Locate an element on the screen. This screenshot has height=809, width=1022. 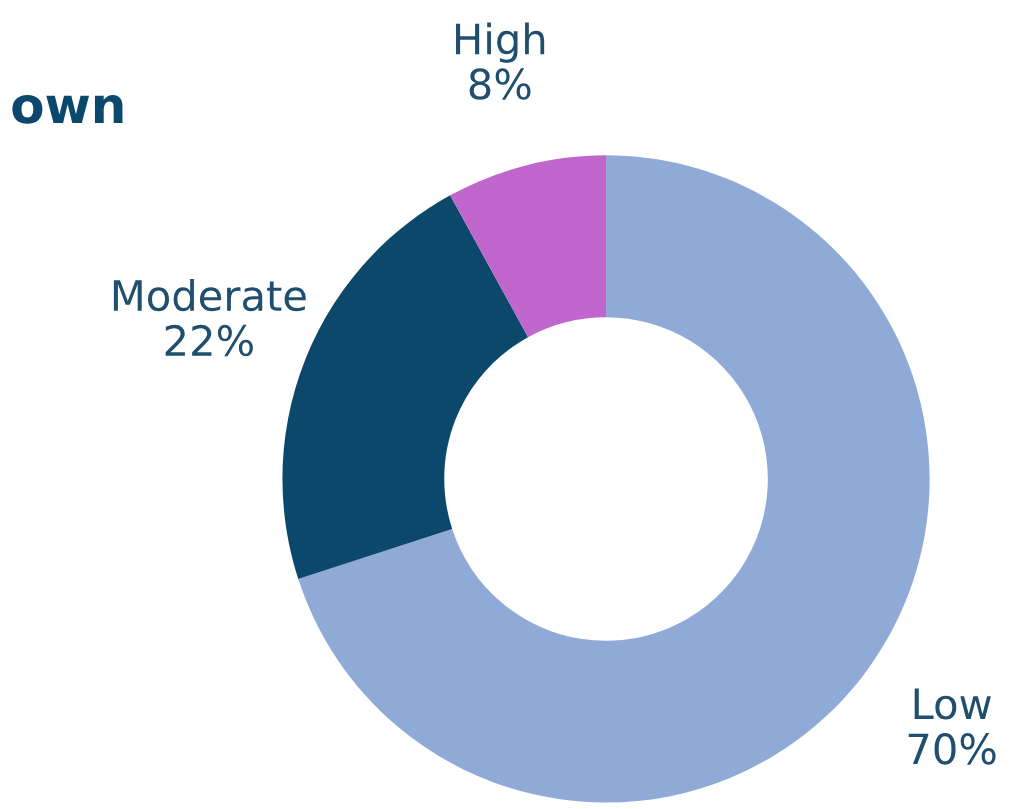
data-label: 70% is located at coordinates (952, 749).